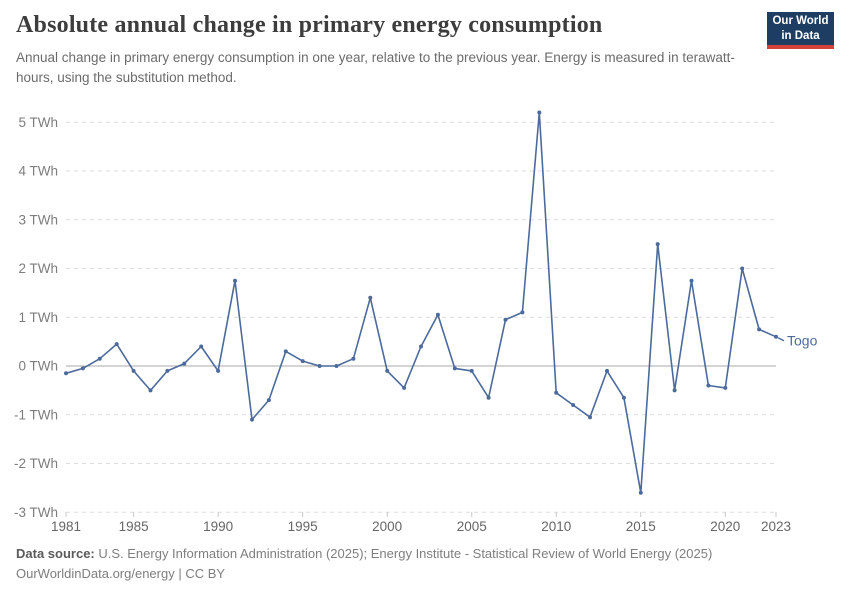  Describe the element at coordinates (82, 368) in the screenshot. I see `data-point-1982` at that location.